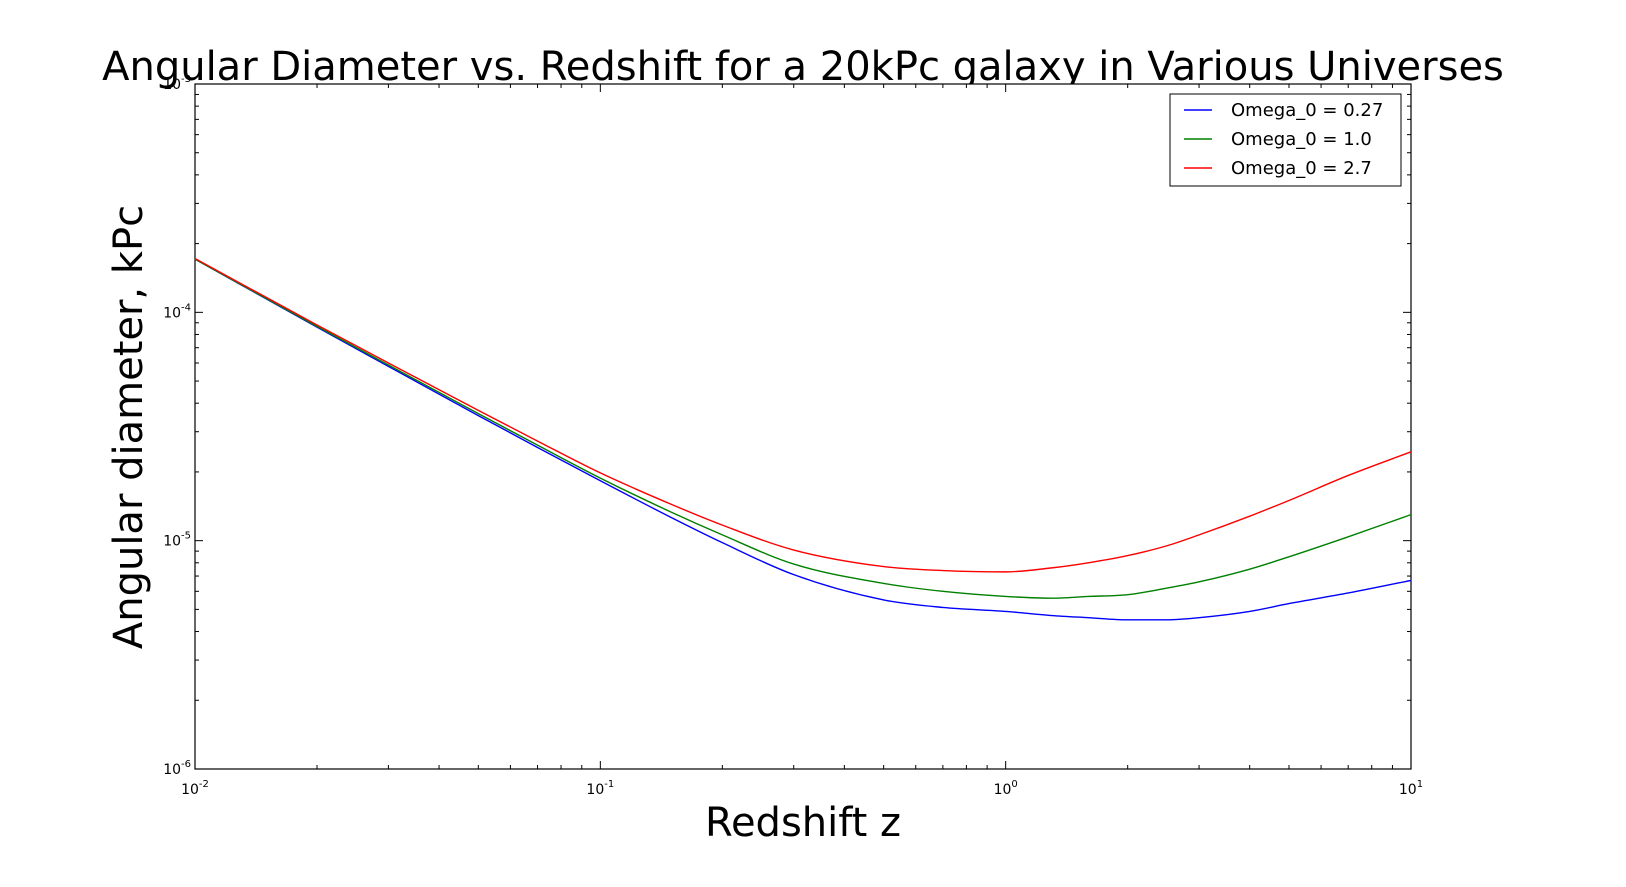 The image size is (1626, 887). Describe the element at coordinates (177, 311) in the screenshot. I see `y-tick-label: 10⁻⁴` at that location.